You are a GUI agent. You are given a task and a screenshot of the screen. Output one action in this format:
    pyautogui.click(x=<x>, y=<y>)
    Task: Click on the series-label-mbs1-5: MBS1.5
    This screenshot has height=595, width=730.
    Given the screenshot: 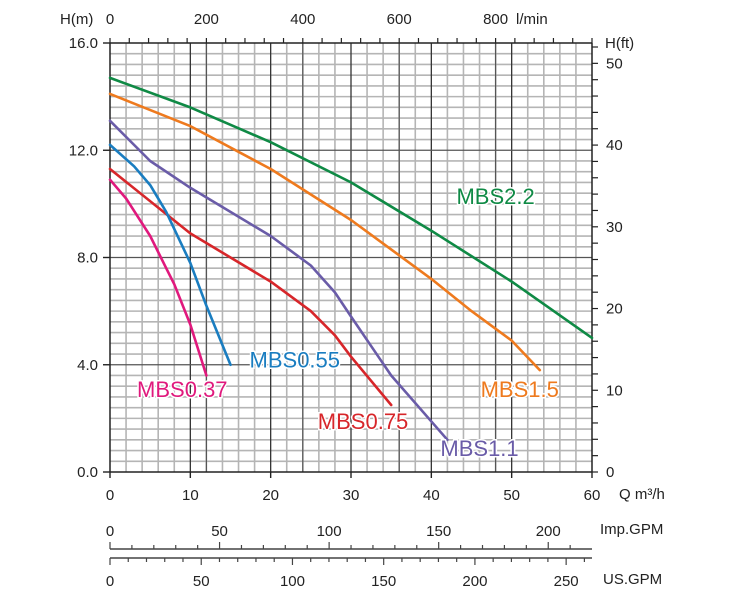 What is the action you would take?
    pyautogui.click(x=520, y=389)
    